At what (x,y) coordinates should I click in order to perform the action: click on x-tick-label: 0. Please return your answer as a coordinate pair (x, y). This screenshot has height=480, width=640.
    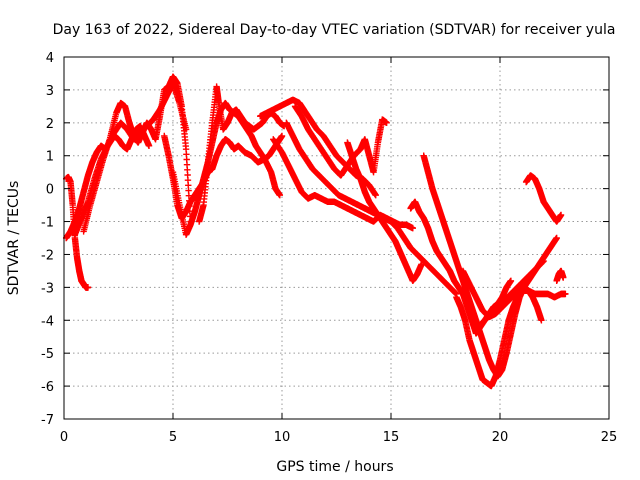
    Looking at the image, I should click on (64, 437).